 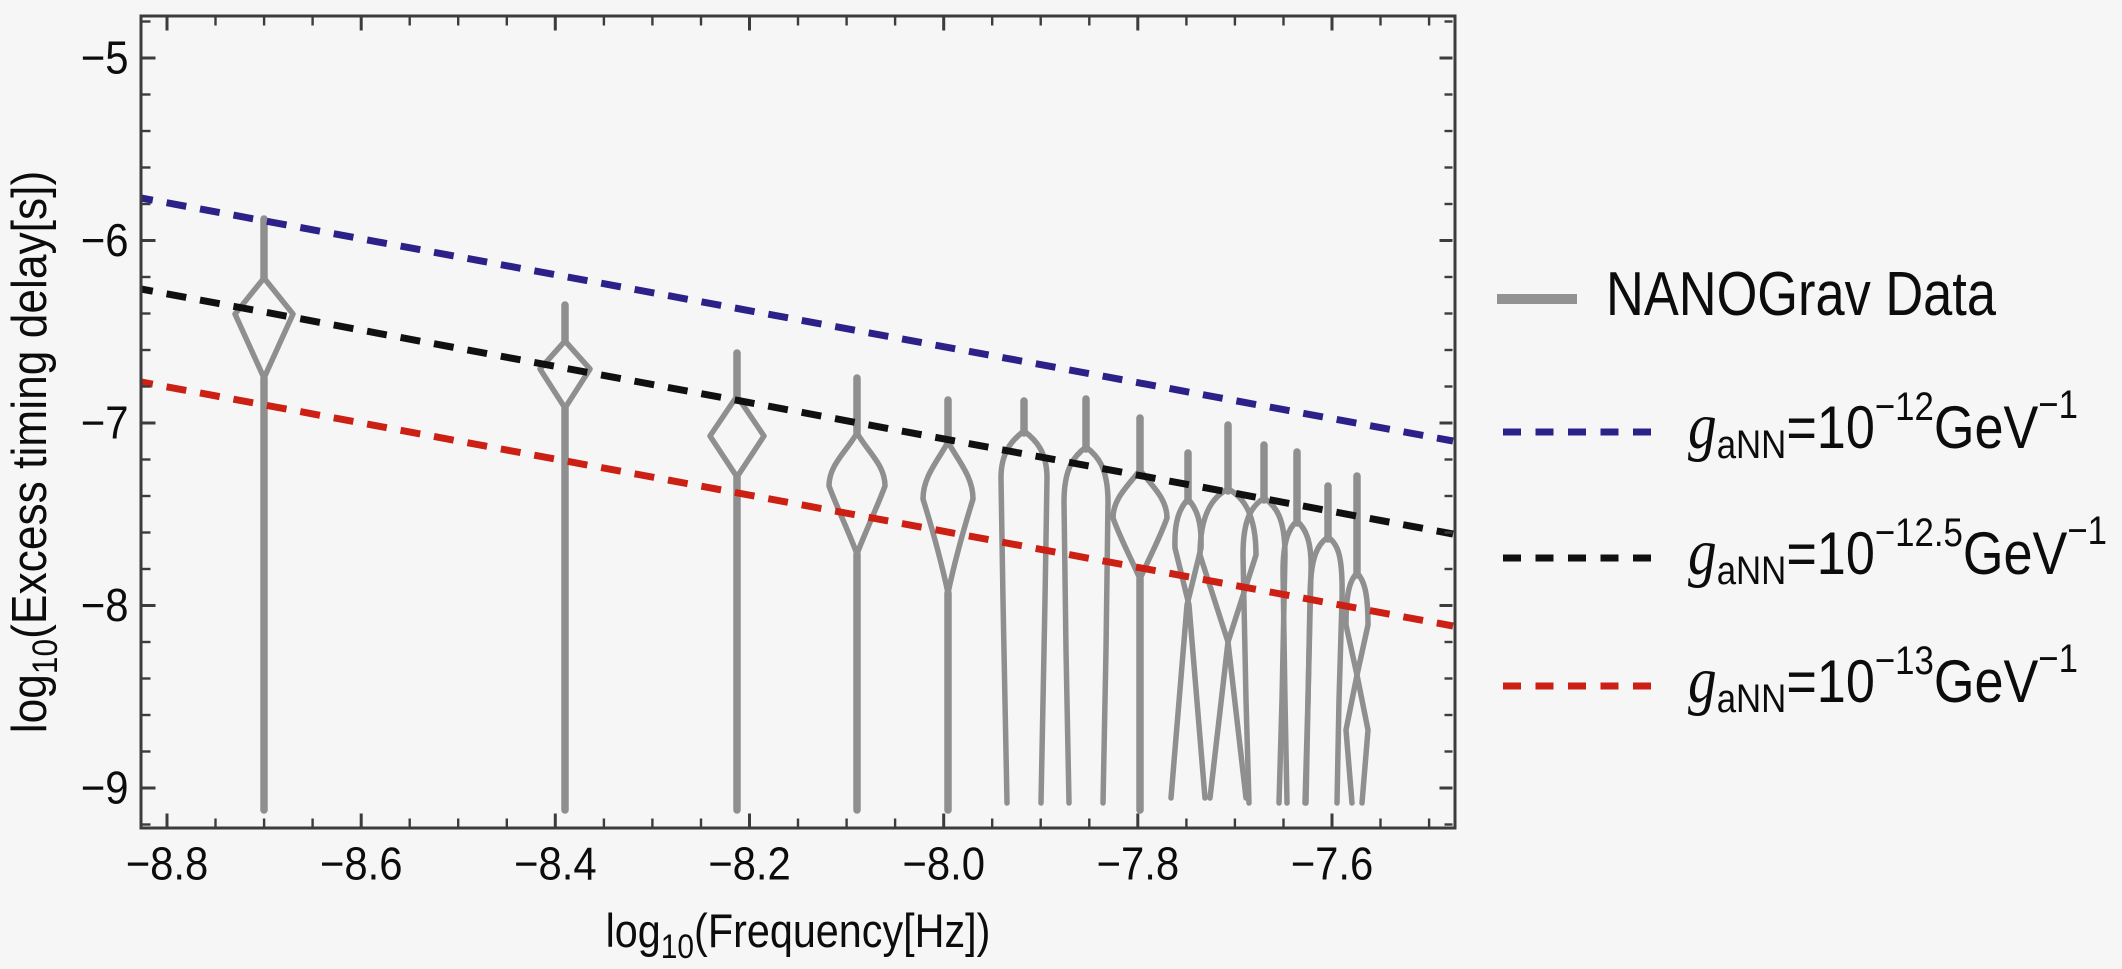 I want to click on svg-text: gaNN=10−12GeV−1, so click(x=1883, y=424).